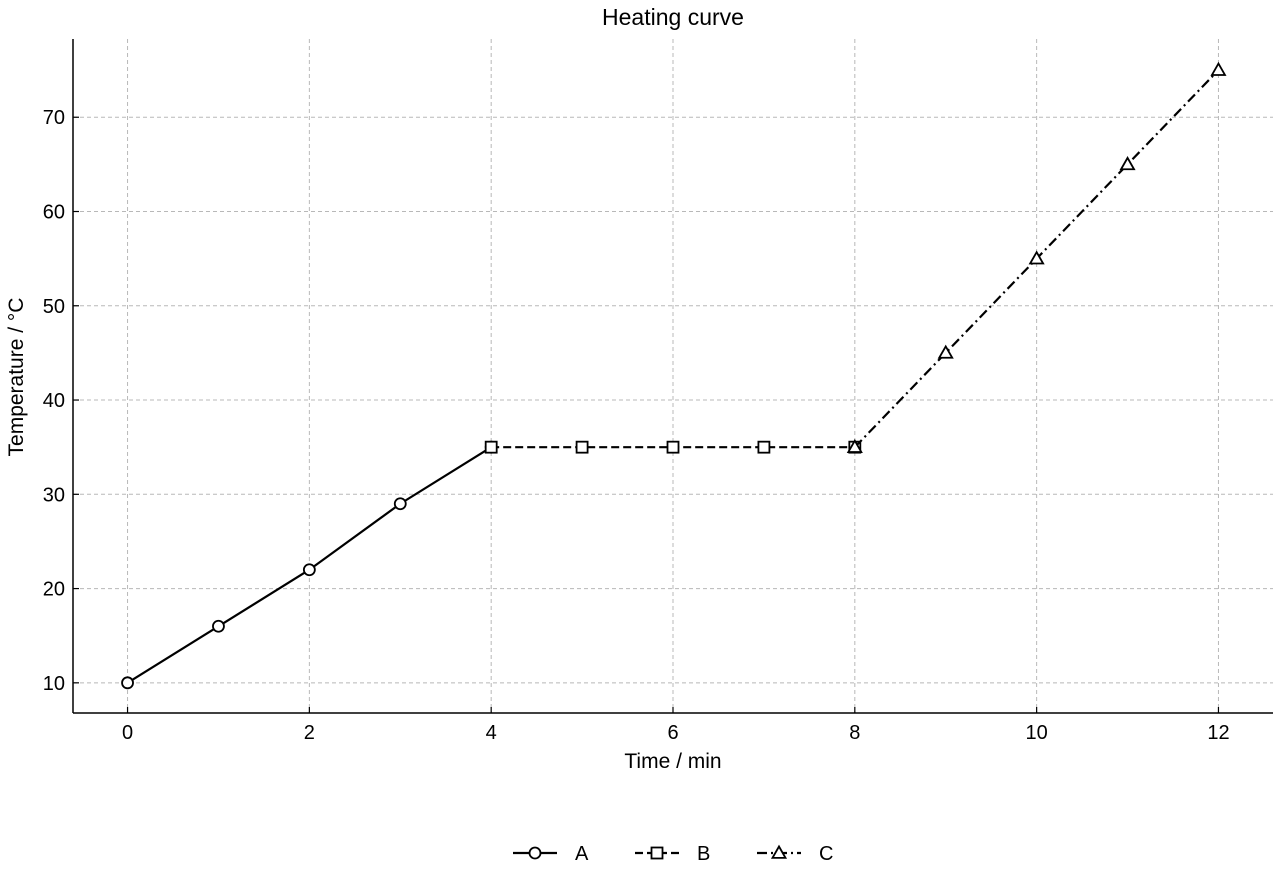 This screenshot has width=1280, height=880. I want to click on legend-c-label: C, so click(826, 854).